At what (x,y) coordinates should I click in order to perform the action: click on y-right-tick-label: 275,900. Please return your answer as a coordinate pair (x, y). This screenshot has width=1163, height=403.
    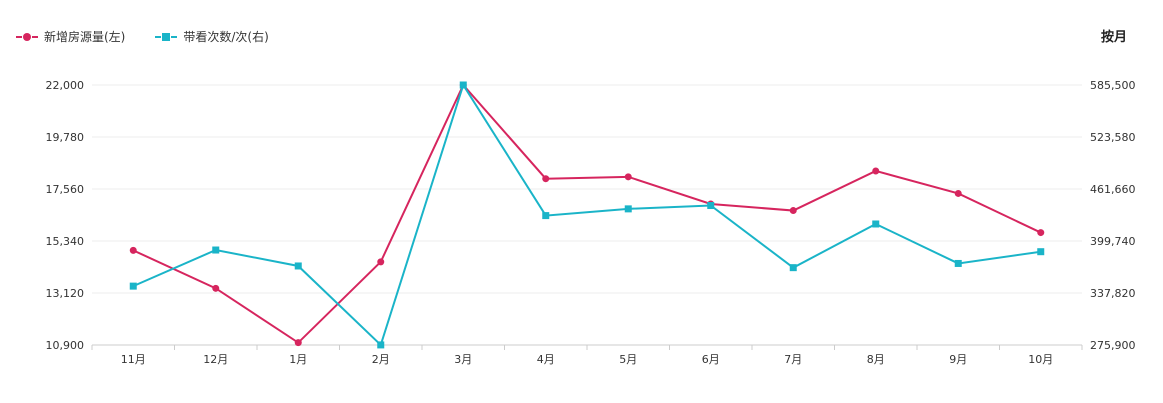
    Looking at the image, I should click on (1113, 345).